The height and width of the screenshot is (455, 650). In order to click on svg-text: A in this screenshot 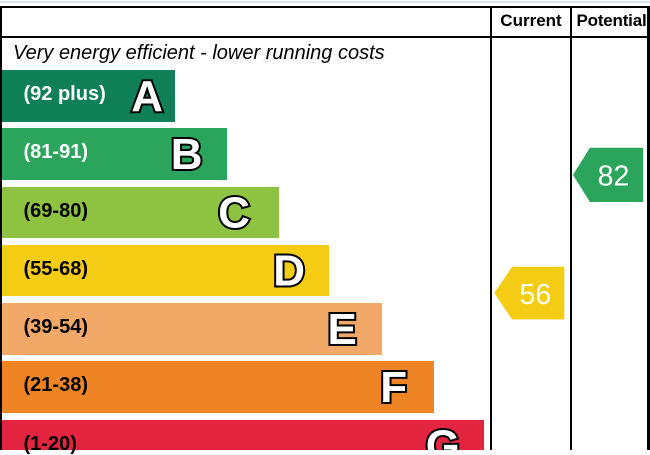, I will do `click(147, 96)`.